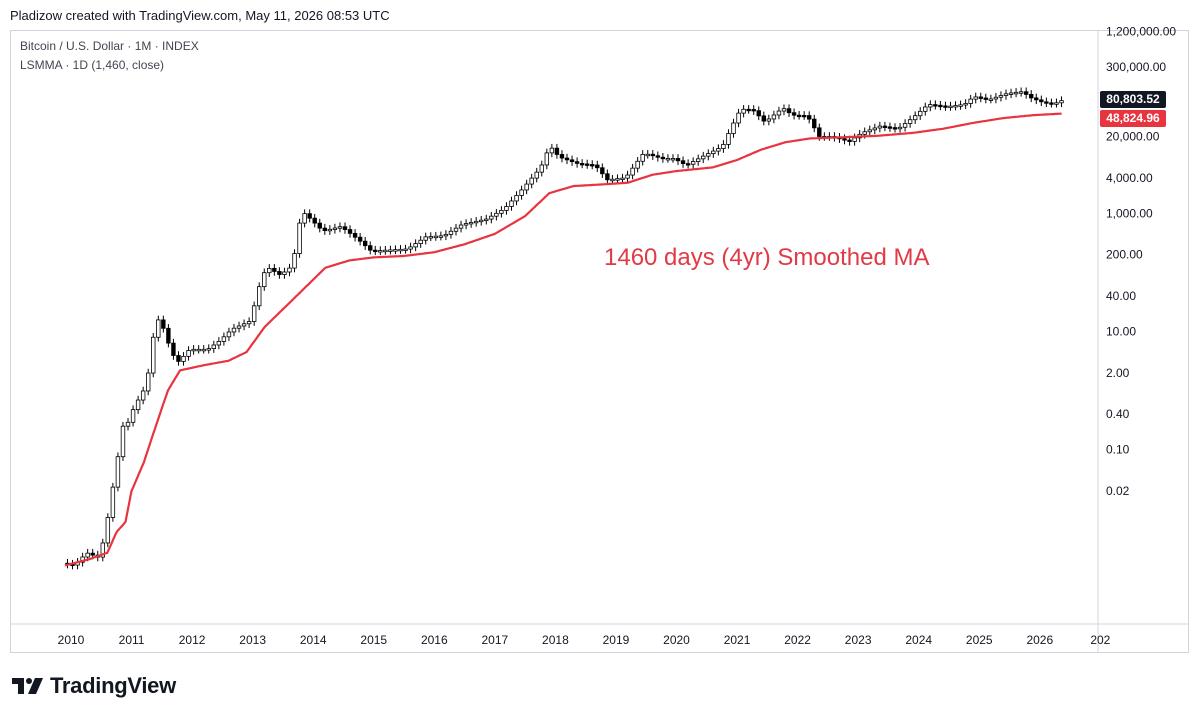 Image resolution: width=1200 pixels, height=718 pixels. I want to click on symbol-legend: Bitcoin / U.S. Dollar · 1M · INDEX, so click(109, 46).